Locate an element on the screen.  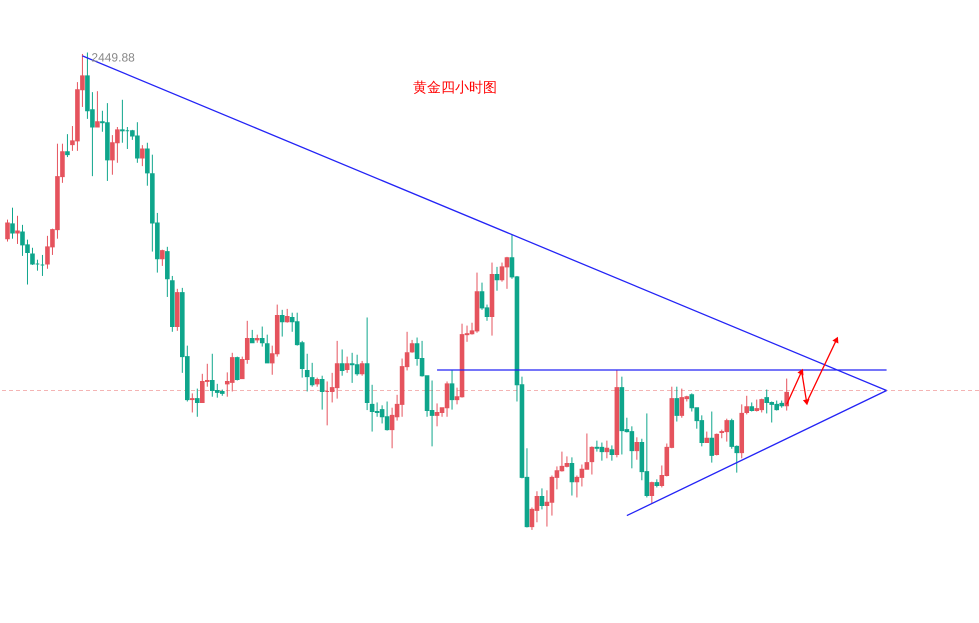
annotation: 2449.88 is located at coordinates (113, 57).